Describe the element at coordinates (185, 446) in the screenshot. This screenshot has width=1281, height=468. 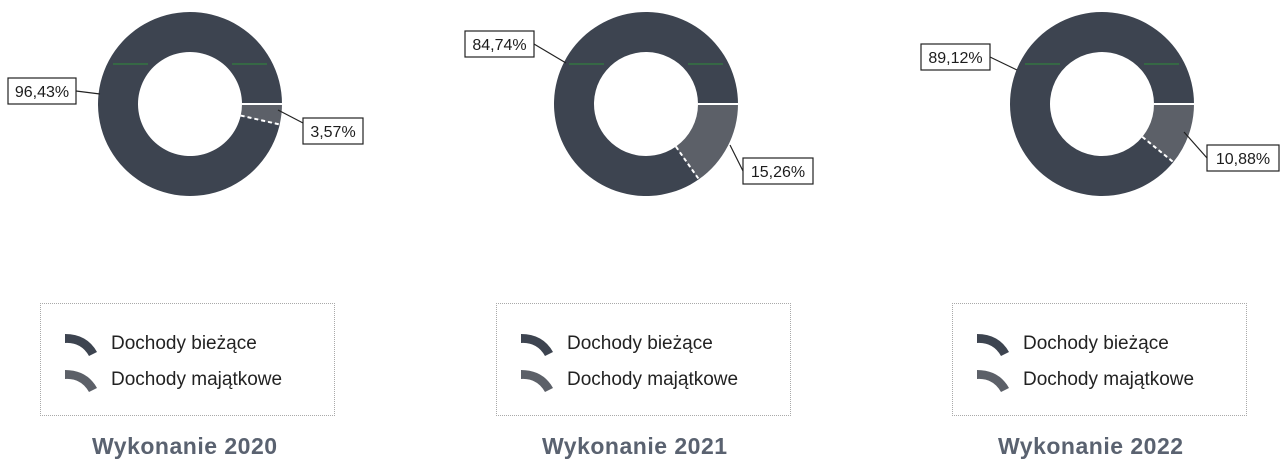
I see `chart-title-2020: Wykonanie 2020` at that location.